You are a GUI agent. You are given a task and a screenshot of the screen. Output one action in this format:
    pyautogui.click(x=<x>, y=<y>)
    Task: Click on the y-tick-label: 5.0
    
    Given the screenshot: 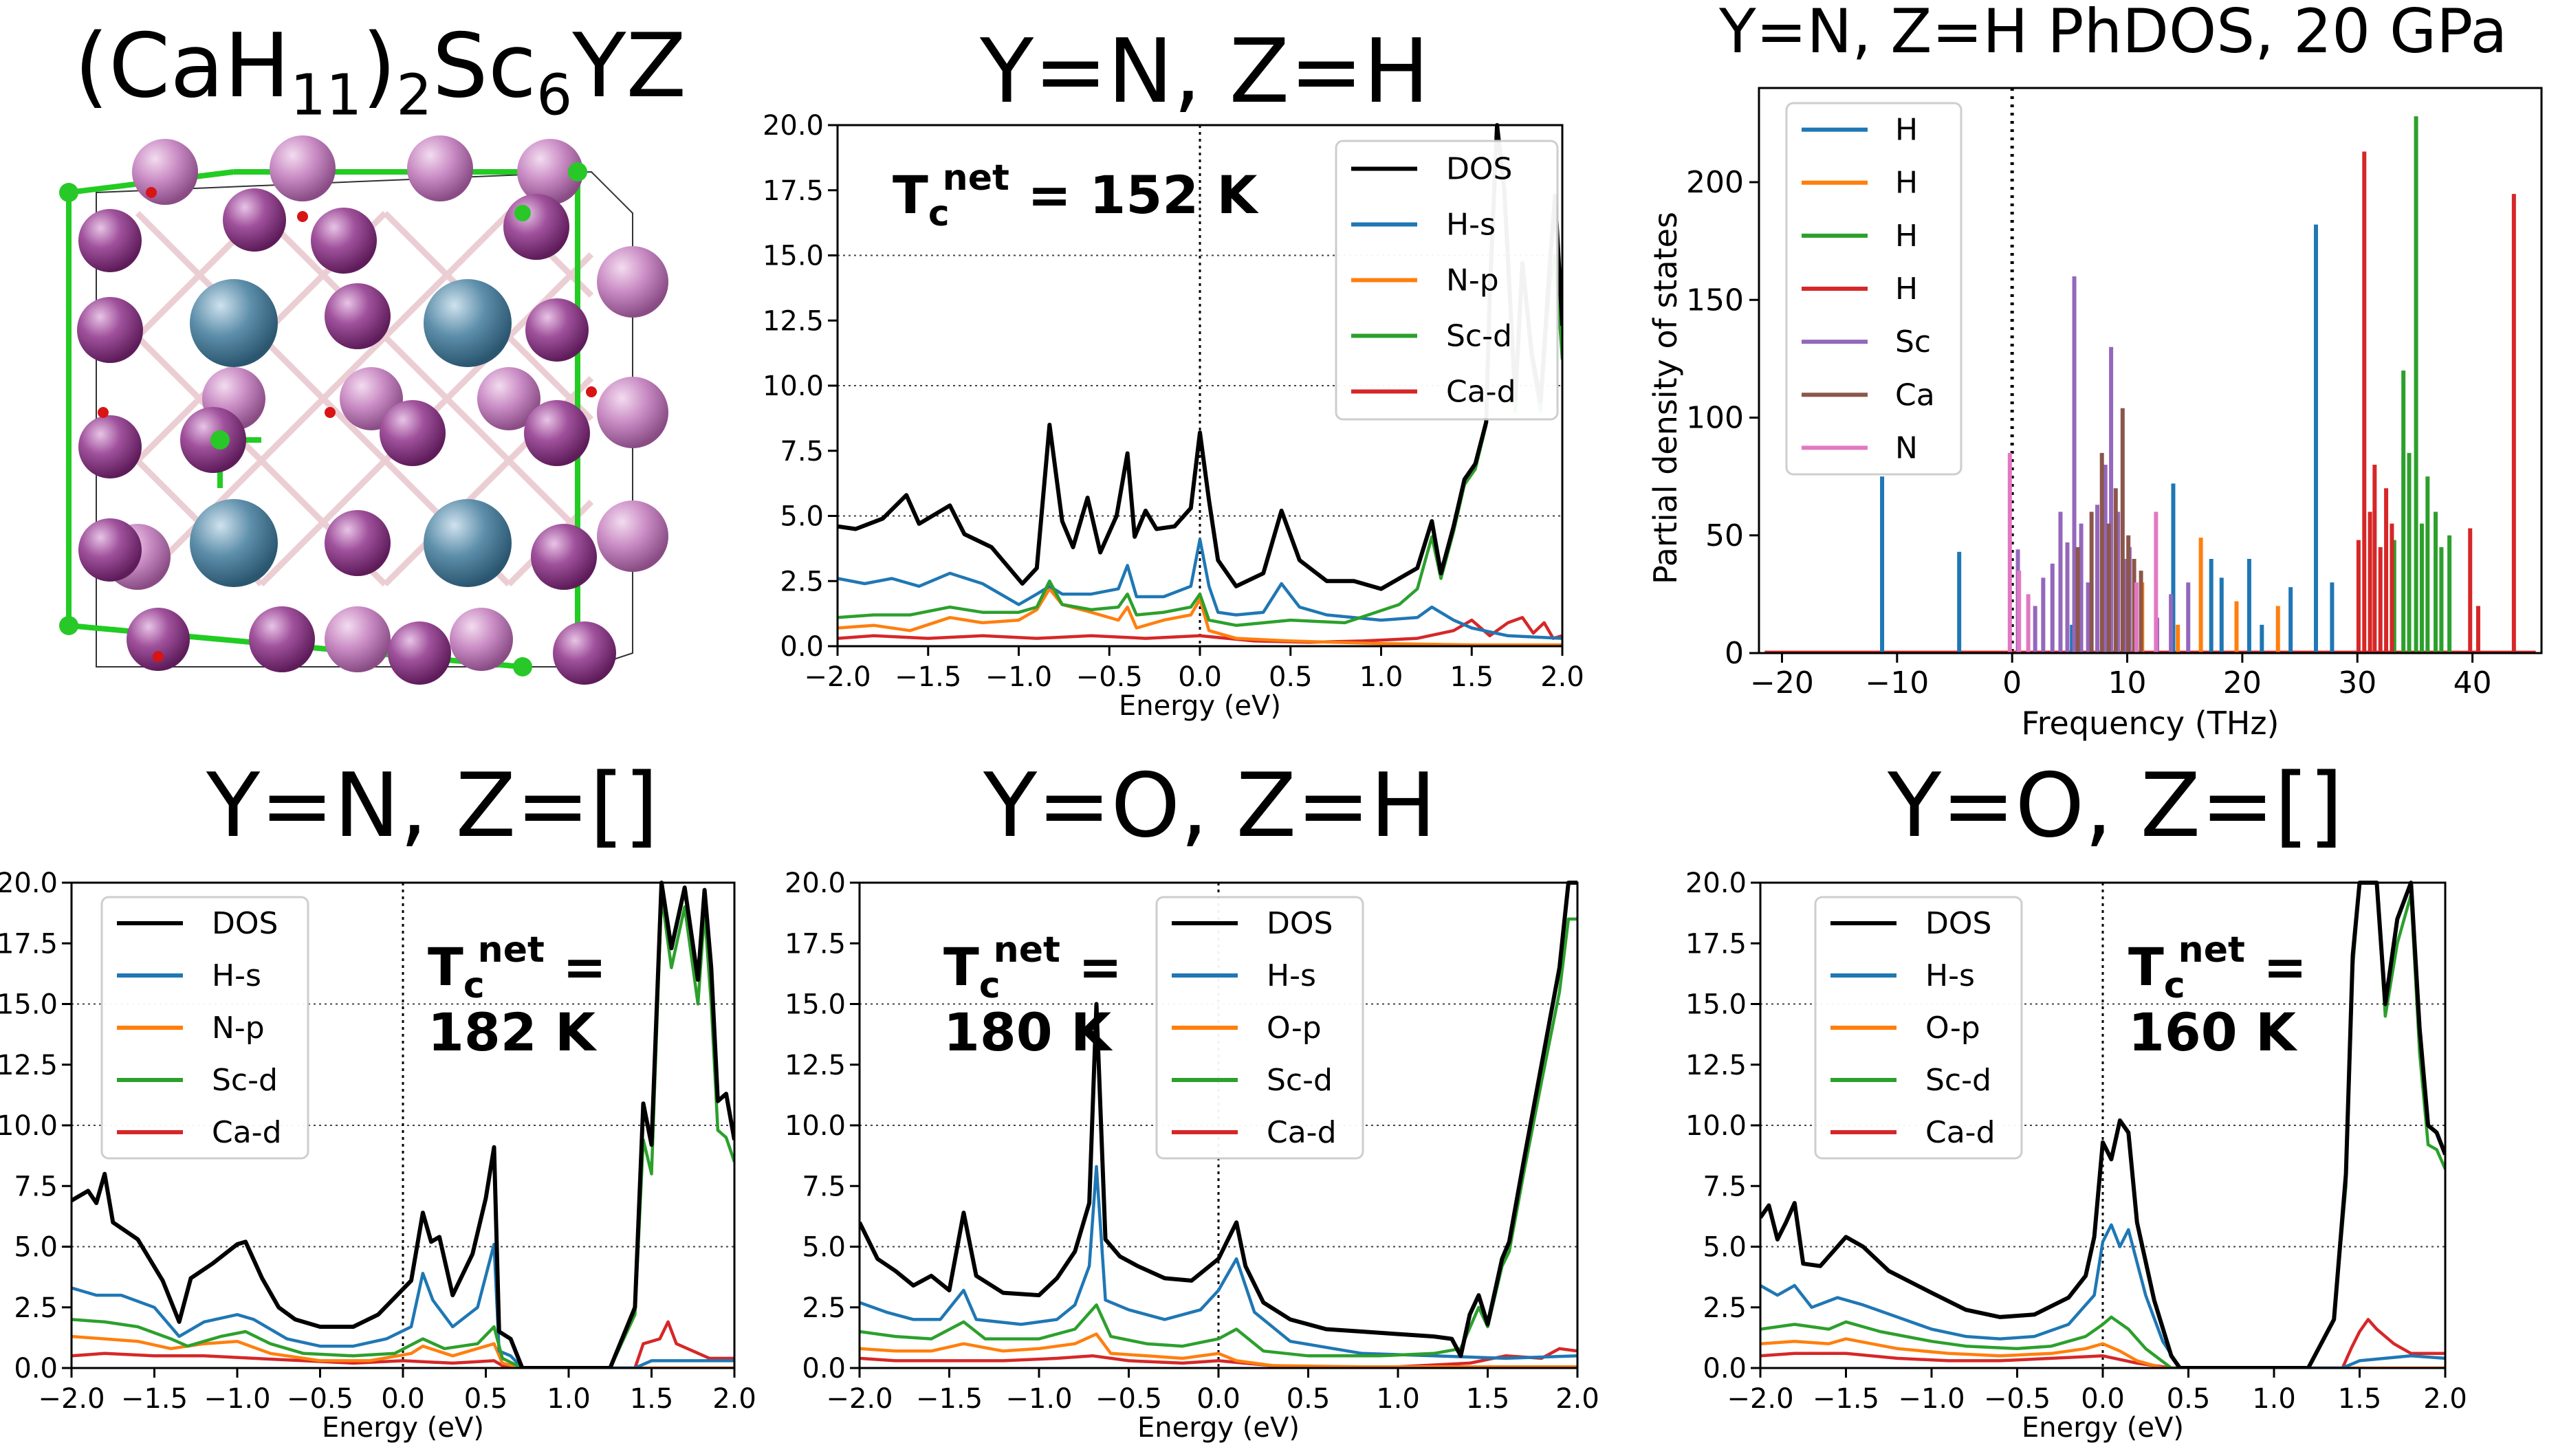 What is the action you would take?
    pyautogui.click(x=1725, y=1248)
    